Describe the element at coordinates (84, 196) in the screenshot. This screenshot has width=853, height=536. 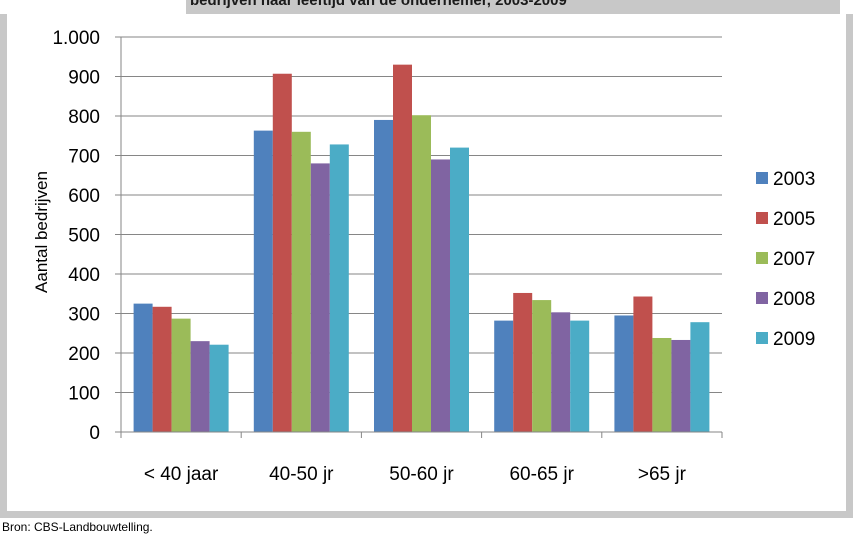
I see `y-tick-label: 600` at that location.